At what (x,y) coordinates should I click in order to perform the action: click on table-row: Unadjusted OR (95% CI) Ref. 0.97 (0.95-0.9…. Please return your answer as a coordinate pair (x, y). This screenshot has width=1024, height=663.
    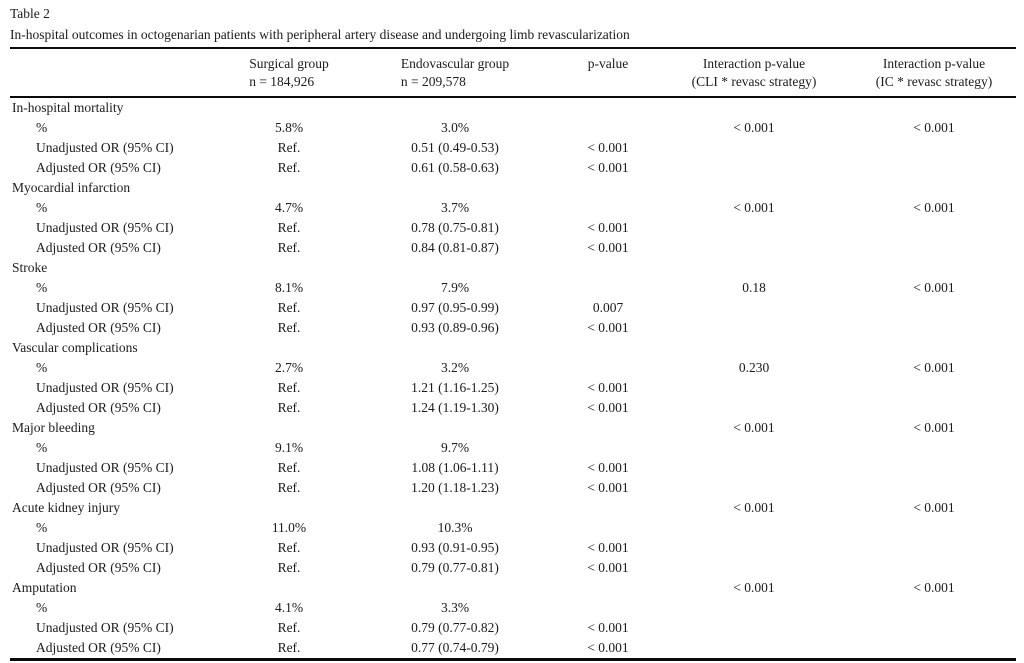
    Looking at the image, I should click on (513, 308).